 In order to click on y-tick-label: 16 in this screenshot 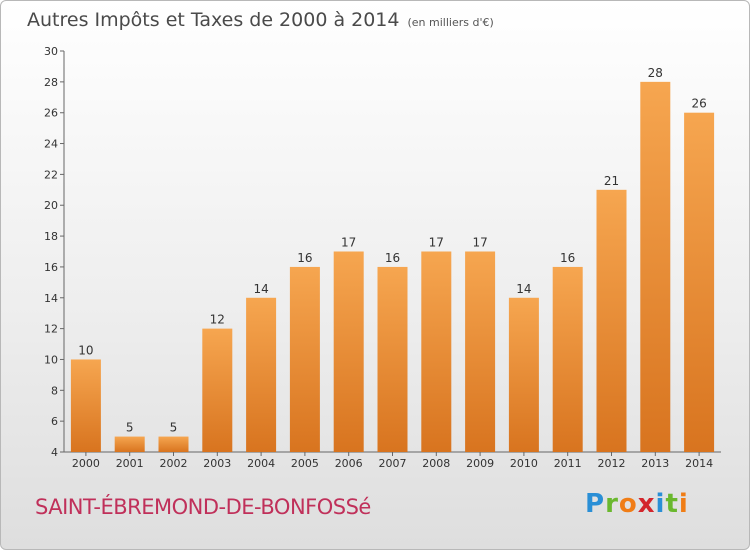, I will do `click(51, 267)`.